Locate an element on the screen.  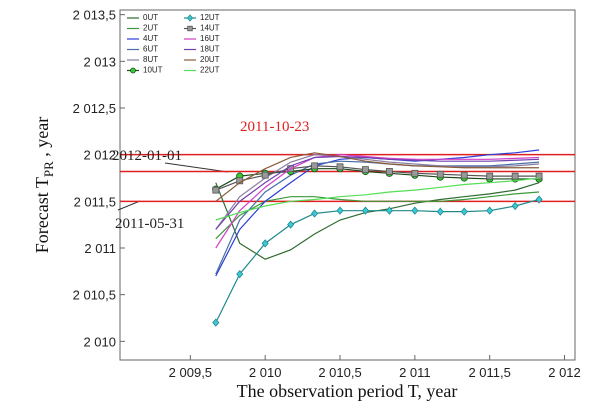
x-tick-label: 2 011 is located at coordinates (415, 372).